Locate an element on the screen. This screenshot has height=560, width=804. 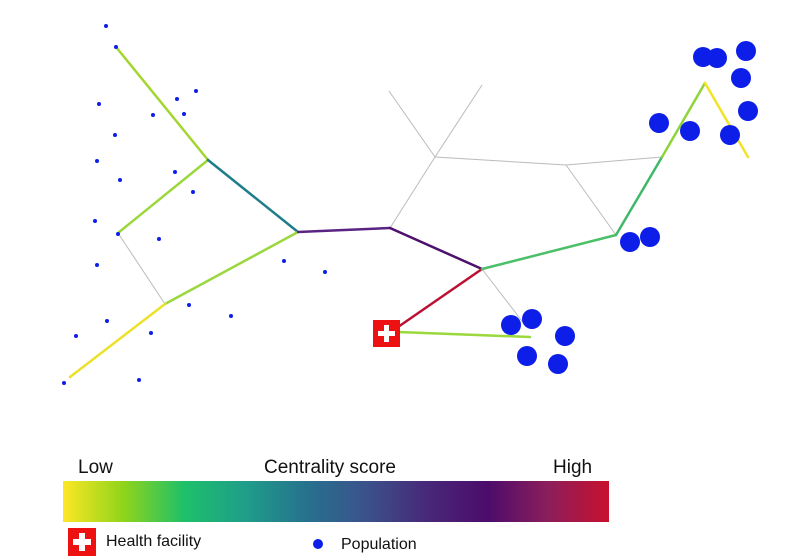
colorbar-high-label: High is located at coordinates (573, 467).